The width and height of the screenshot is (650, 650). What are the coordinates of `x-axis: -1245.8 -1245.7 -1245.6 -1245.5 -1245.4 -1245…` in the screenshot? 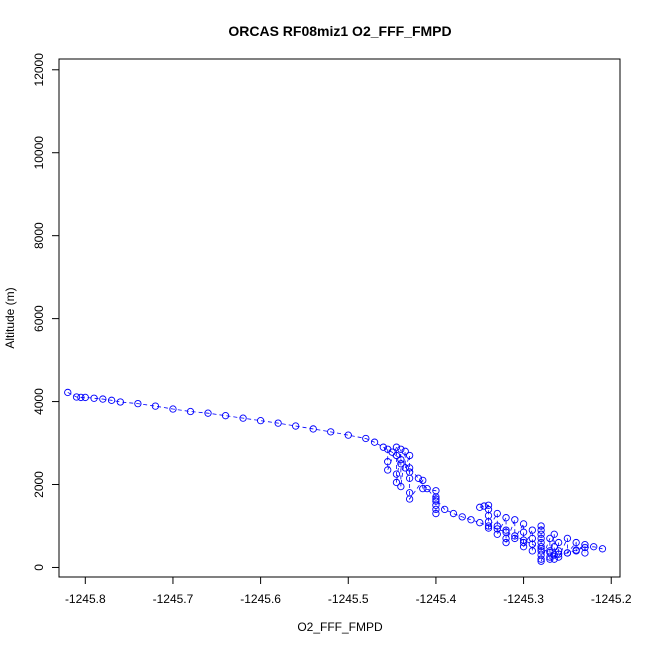 It's located at (348, 591).